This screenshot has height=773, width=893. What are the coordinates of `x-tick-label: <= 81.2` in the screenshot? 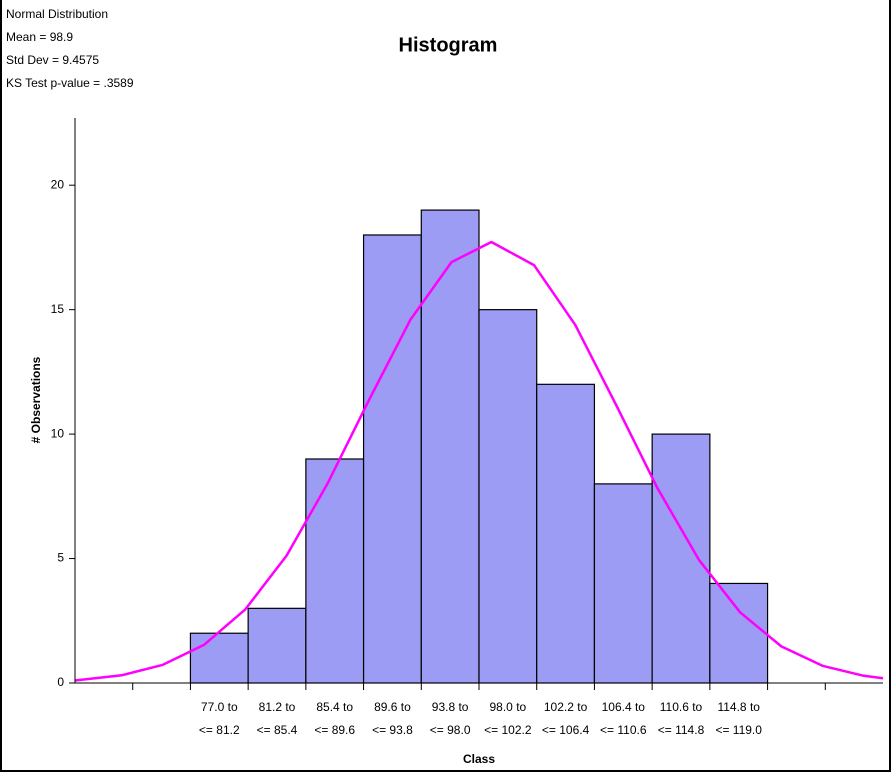 It's located at (219, 730).